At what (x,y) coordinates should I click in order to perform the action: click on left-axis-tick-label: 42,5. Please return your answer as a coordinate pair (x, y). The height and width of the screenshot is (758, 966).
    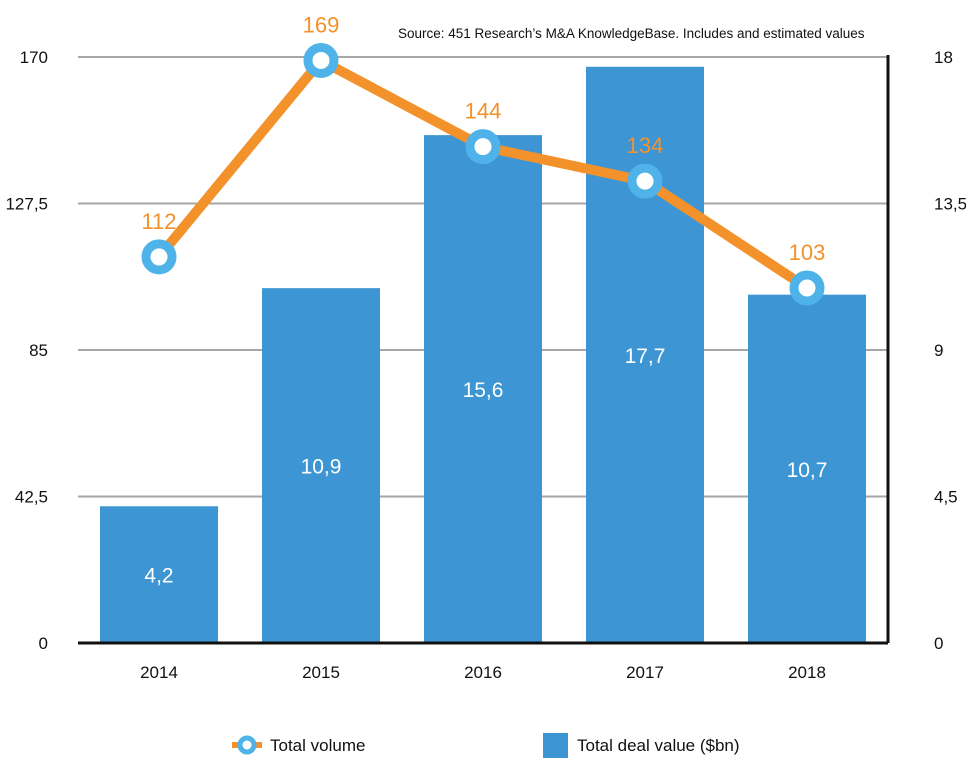
    Looking at the image, I should click on (31, 497).